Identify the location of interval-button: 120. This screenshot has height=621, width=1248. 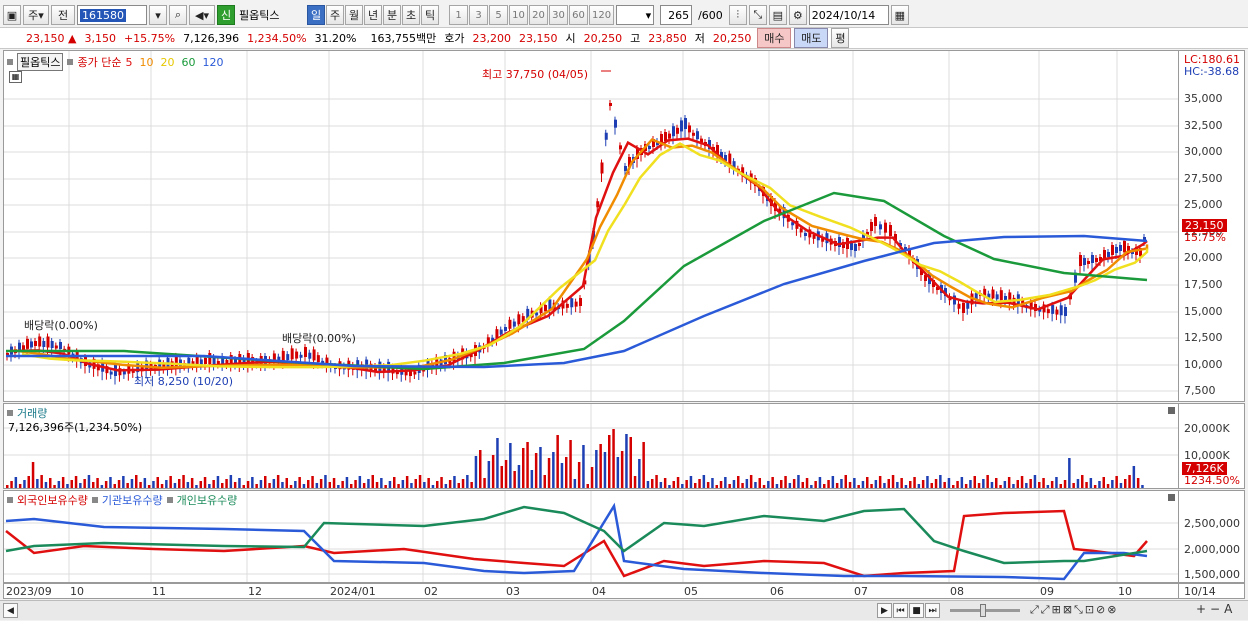
(602, 15).